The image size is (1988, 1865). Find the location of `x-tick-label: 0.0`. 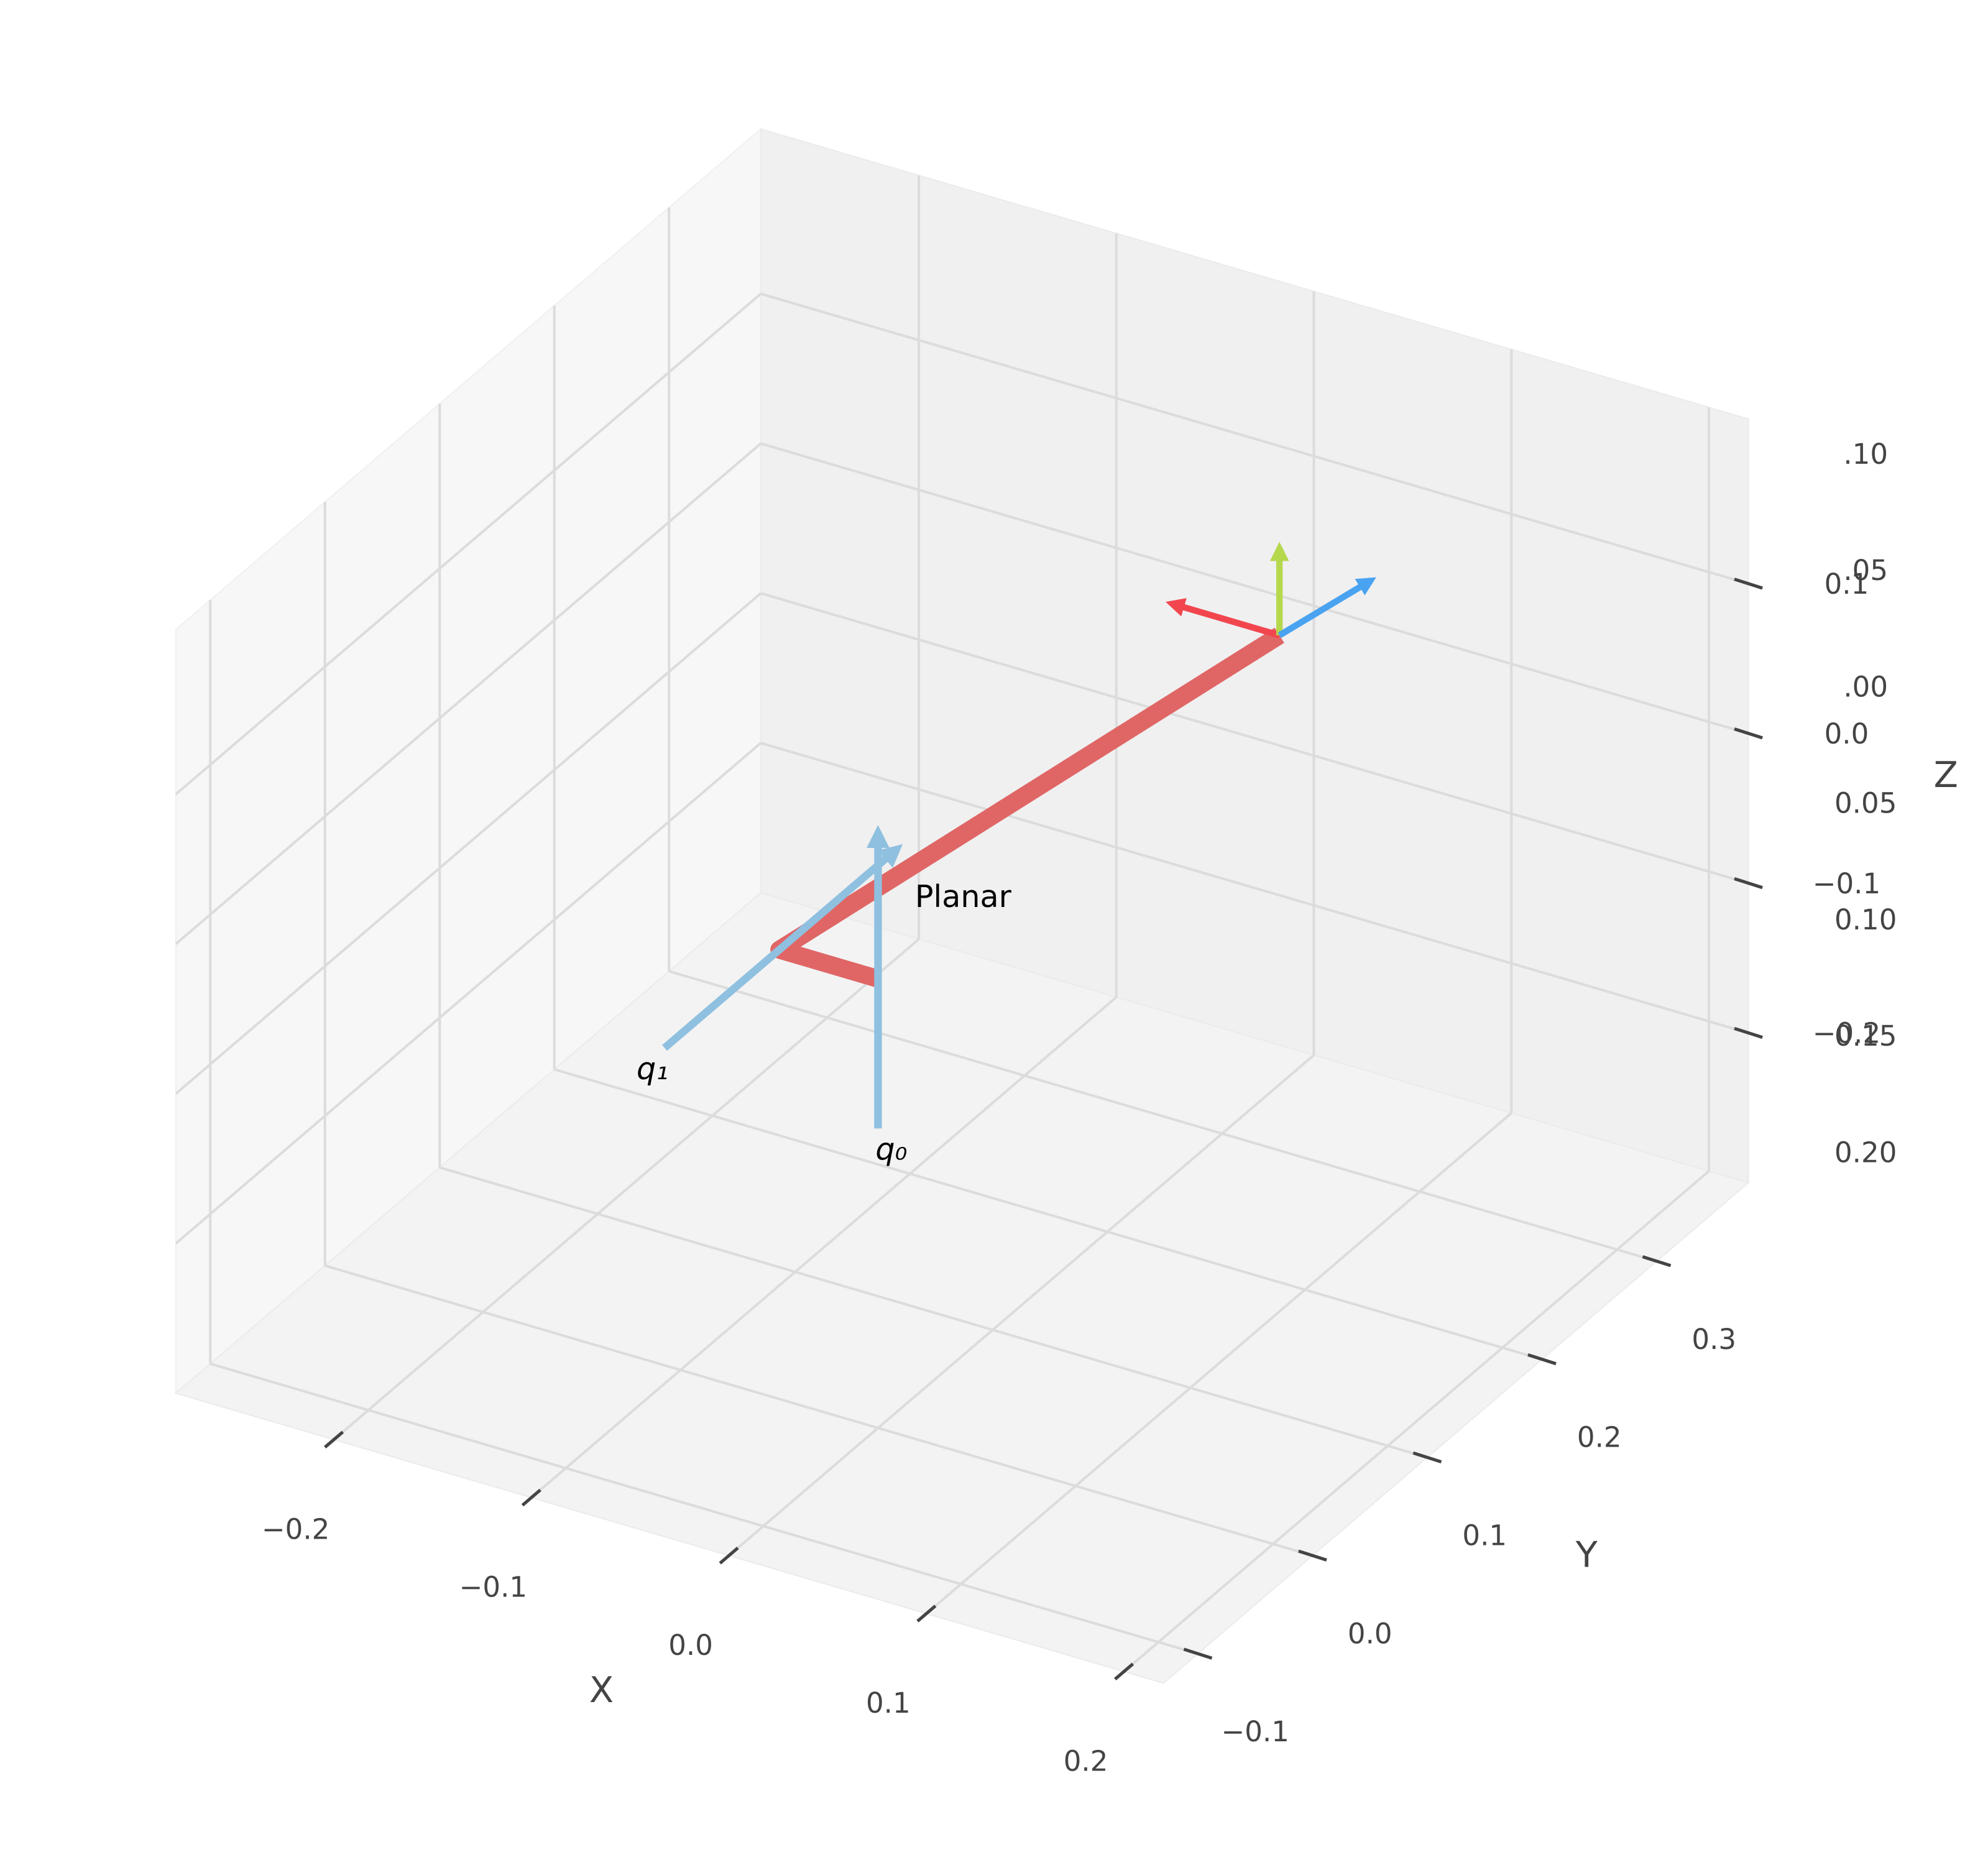

x-tick-label: 0.0 is located at coordinates (691, 1645).